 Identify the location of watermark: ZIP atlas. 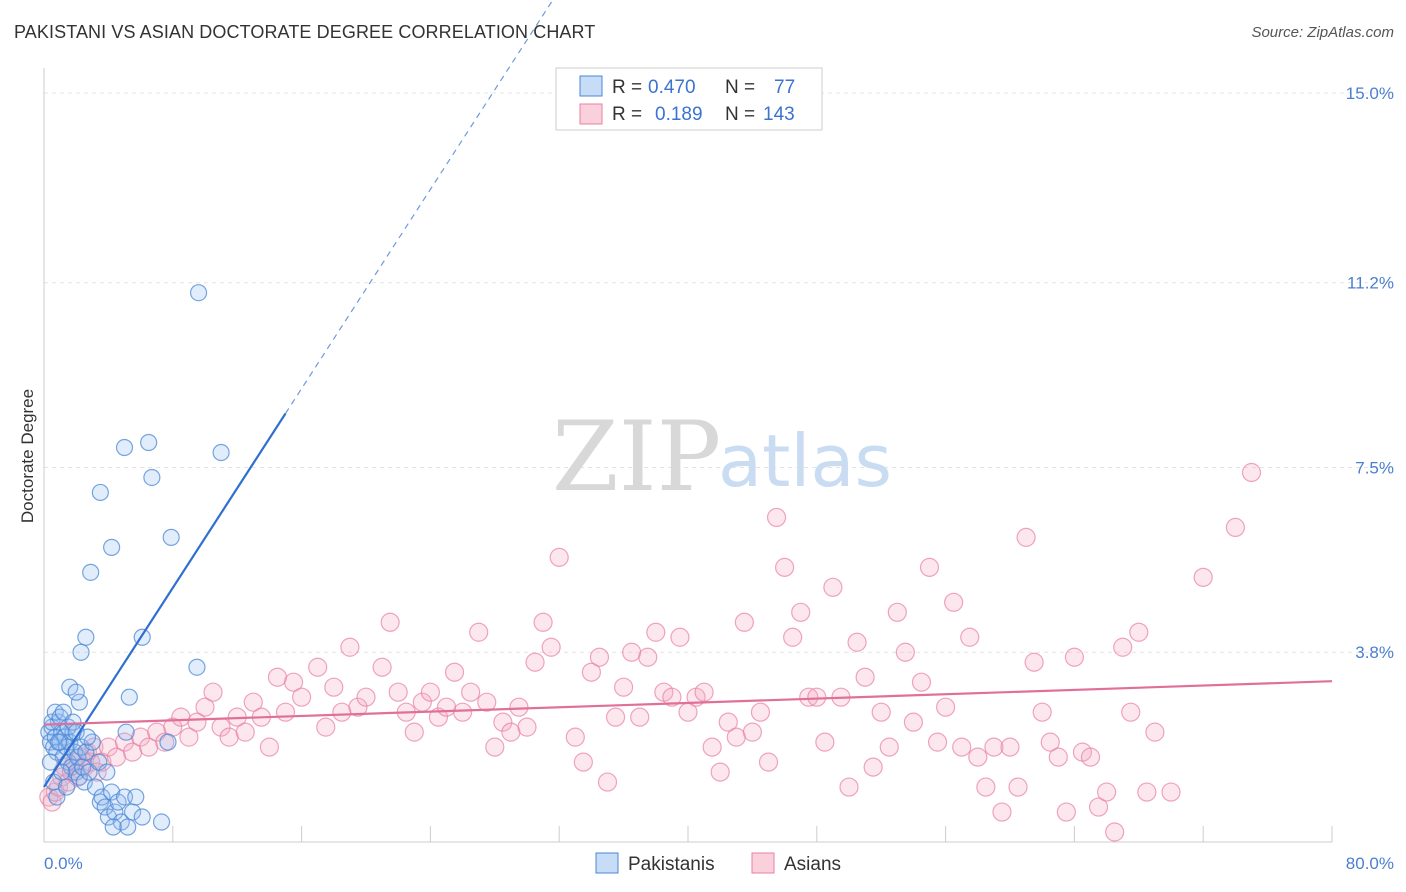
(722, 457).